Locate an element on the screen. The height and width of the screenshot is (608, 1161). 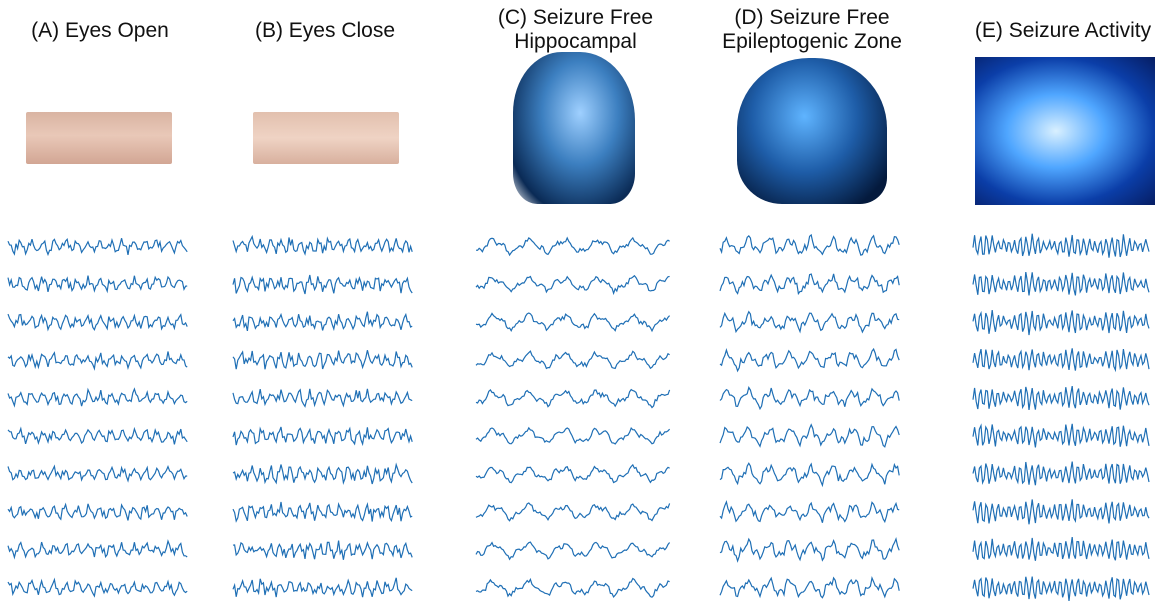
panel-title: (E) Seizure Activity is located at coordinates (1063, 30).